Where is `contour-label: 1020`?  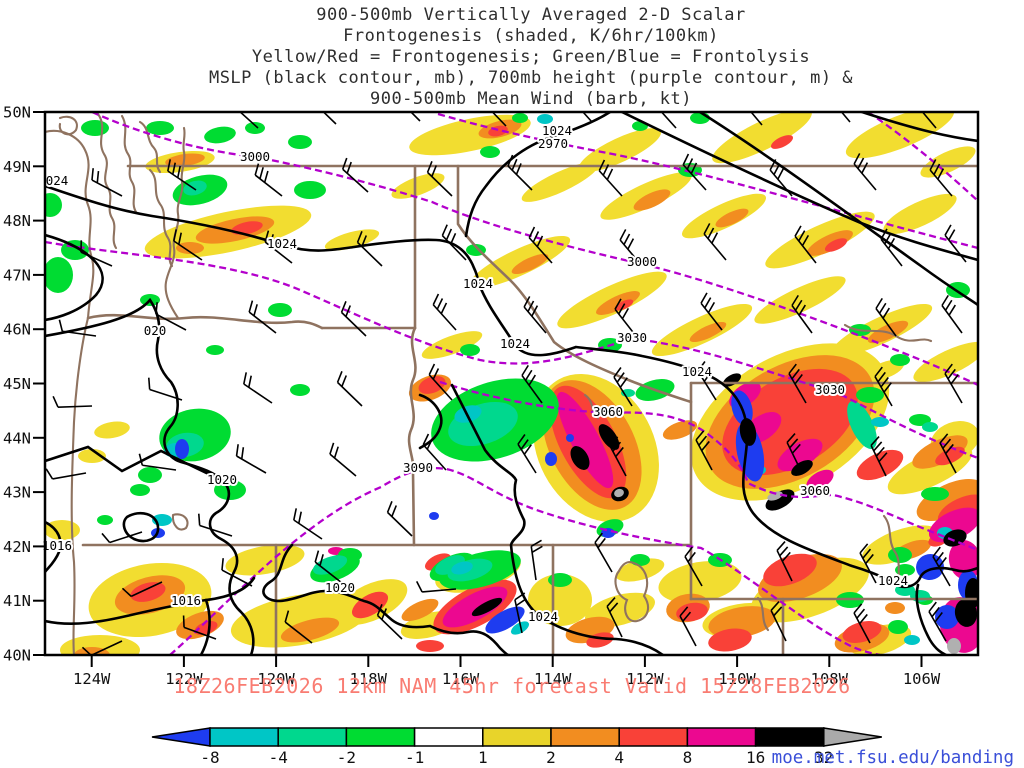 contour-label: 1020 is located at coordinates (222, 479).